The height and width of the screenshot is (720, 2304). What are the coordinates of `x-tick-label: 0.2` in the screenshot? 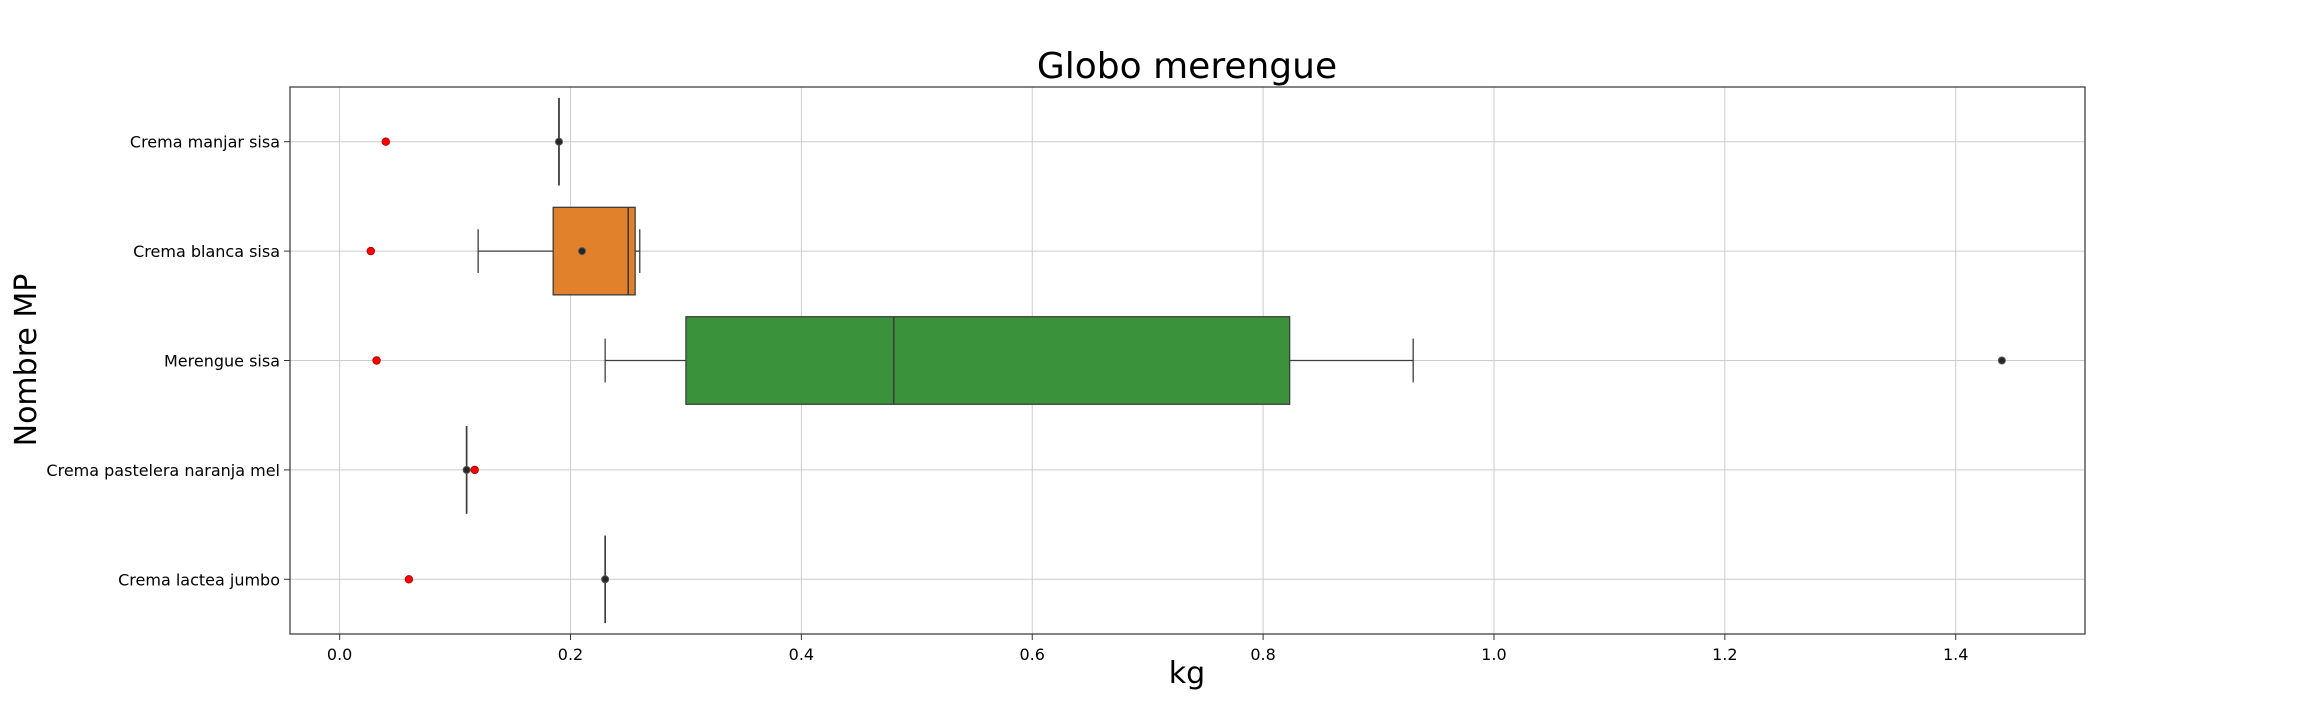 It's located at (570, 654).